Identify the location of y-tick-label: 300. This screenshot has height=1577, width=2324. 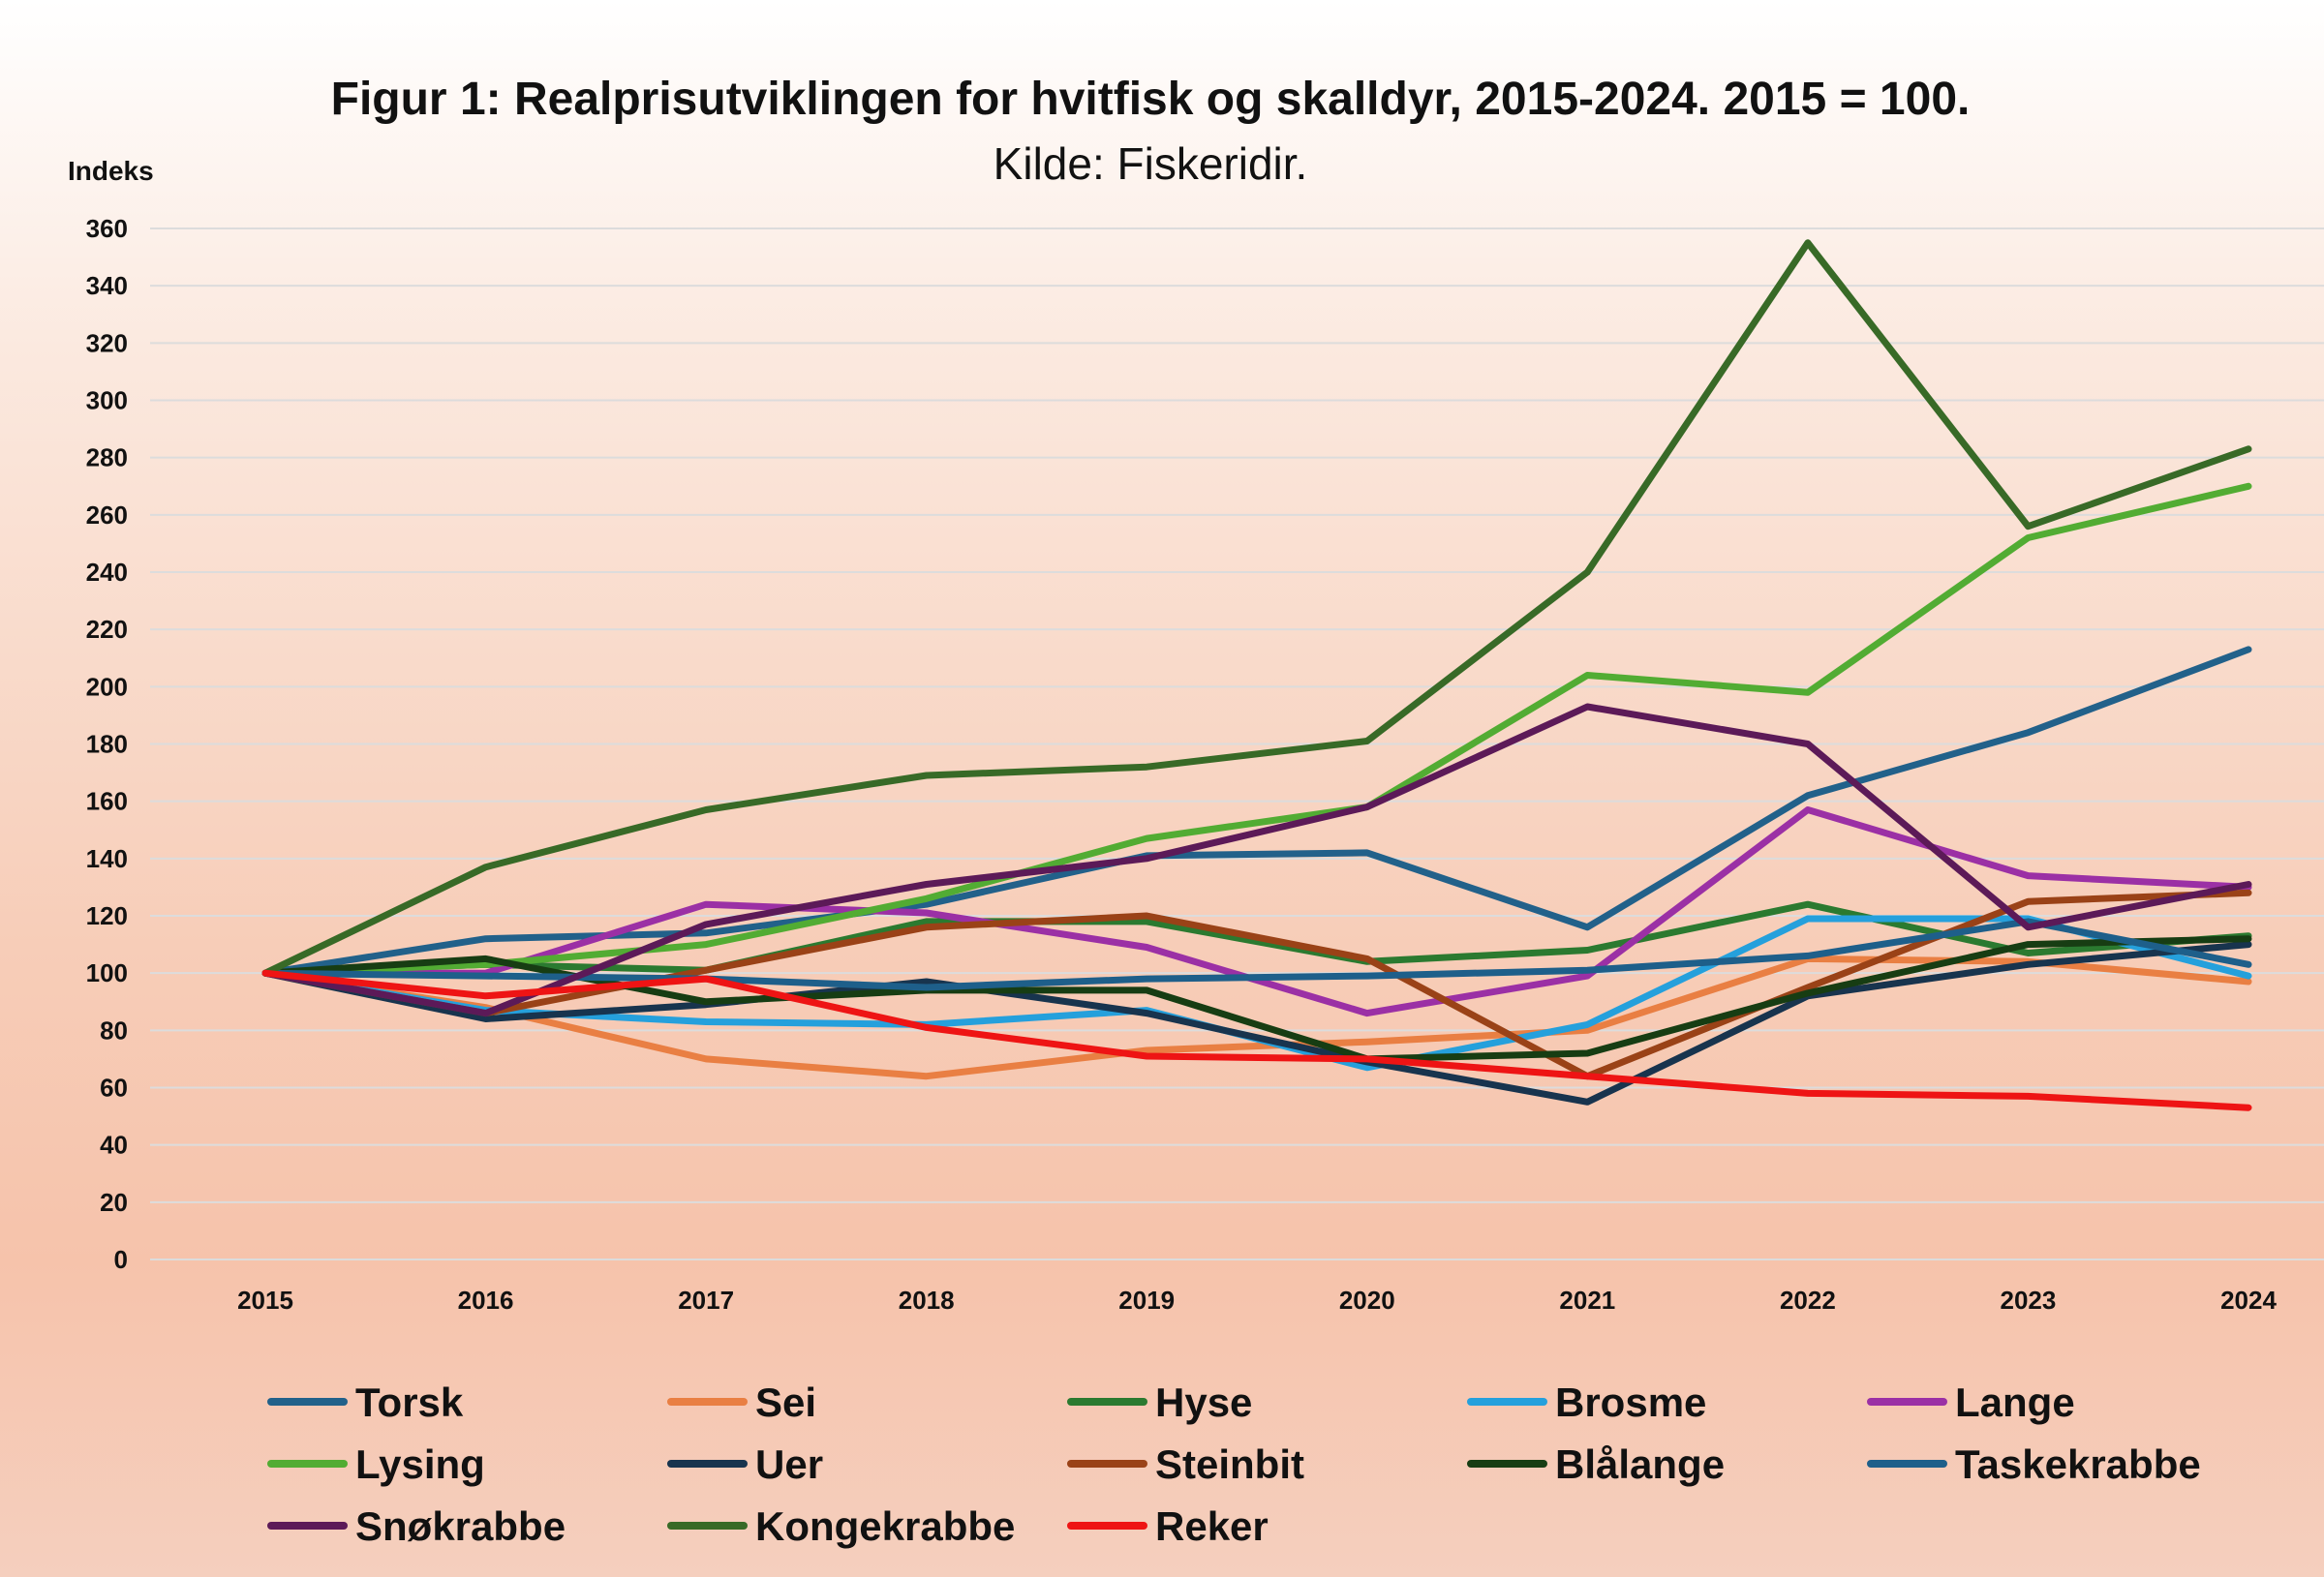
(107, 401).